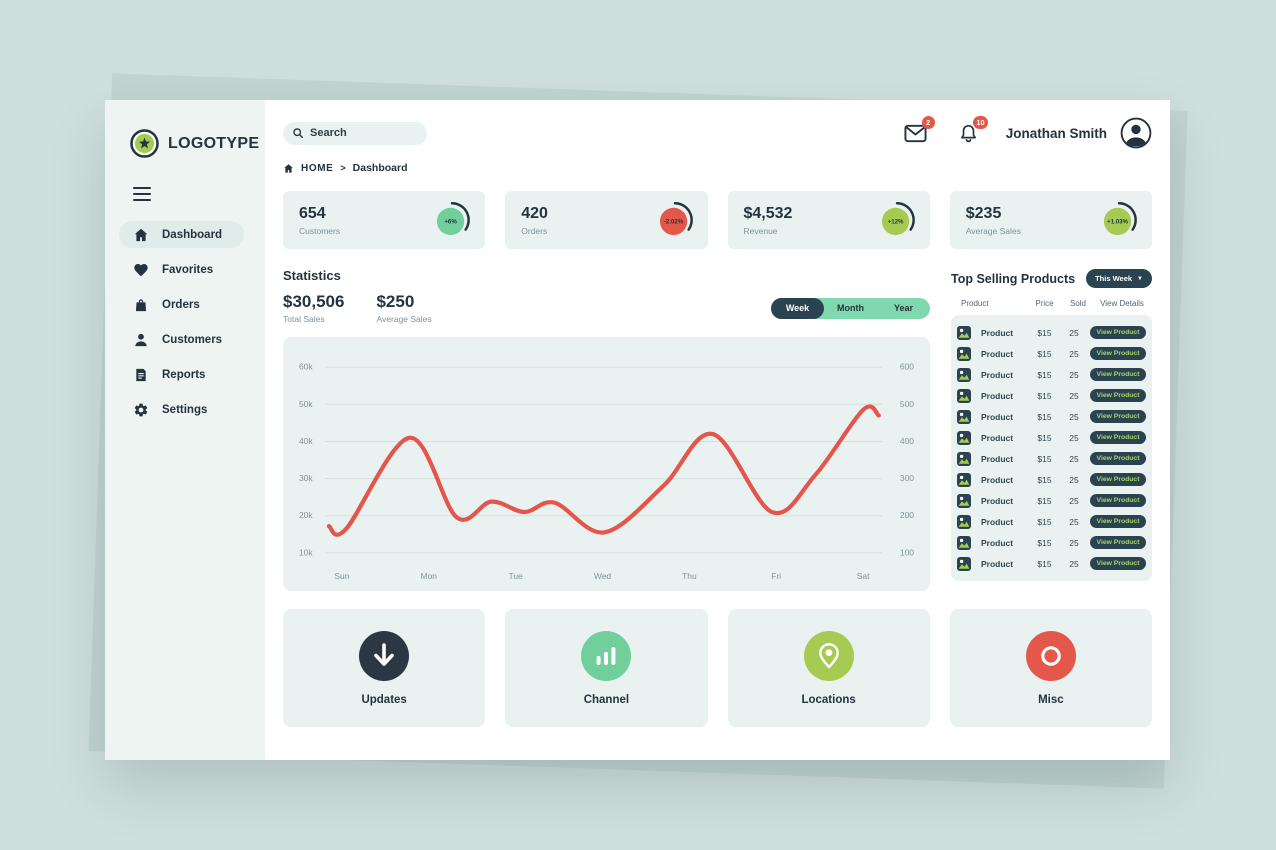  What do you see at coordinates (1119, 278) in the screenshot?
I see `products-filter-dropdown: This Week ▼` at bounding box center [1119, 278].